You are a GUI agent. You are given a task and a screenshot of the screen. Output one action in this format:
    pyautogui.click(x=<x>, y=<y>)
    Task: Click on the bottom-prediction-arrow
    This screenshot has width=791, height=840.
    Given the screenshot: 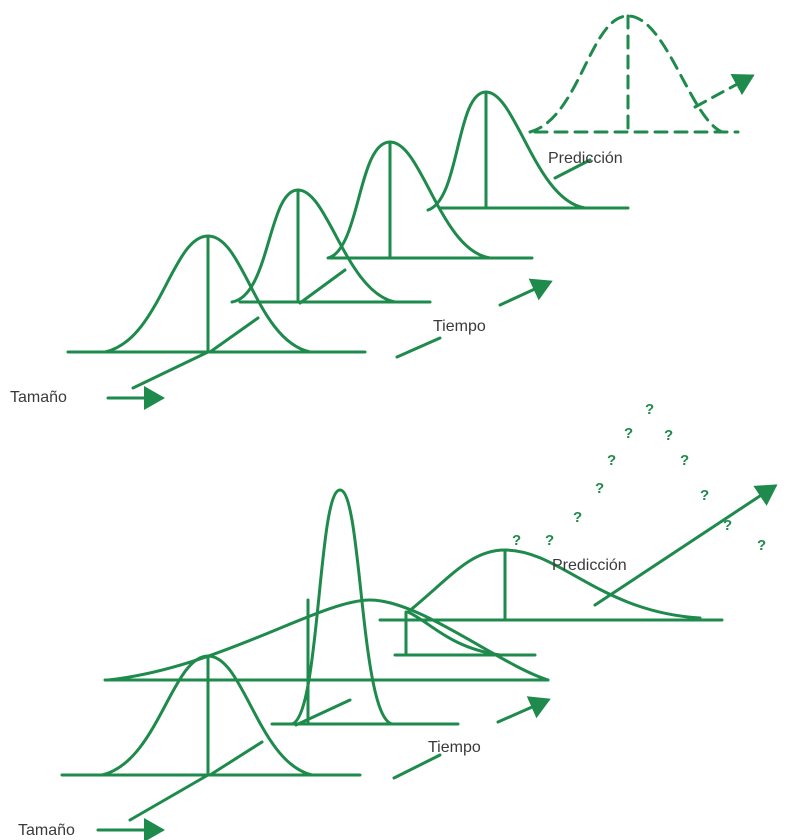 What is the action you would take?
    pyautogui.click(x=685, y=545)
    